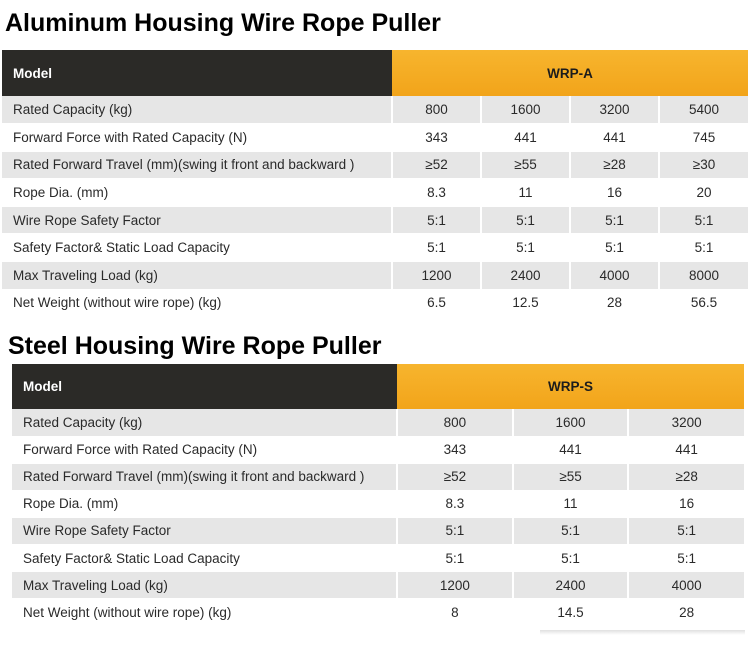  What do you see at coordinates (223, 23) in the screenshot?
I see `aluminum-section-title: Aluminum Housing Wire Rope Puller` at bounding box center [223, 23].